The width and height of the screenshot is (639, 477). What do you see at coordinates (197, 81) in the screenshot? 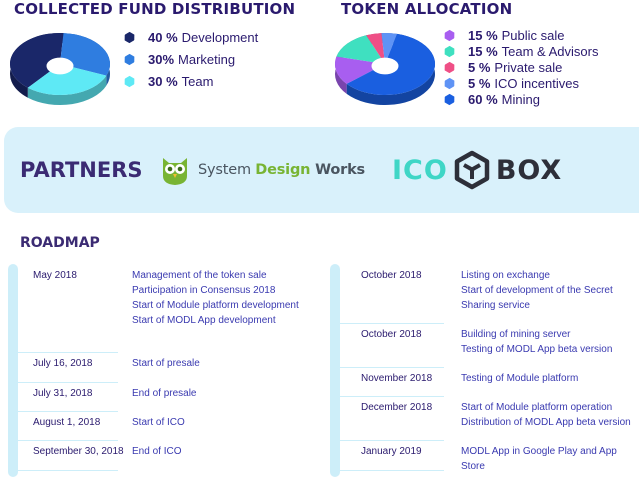
I see `legend-label: Team` at bounding box center [197, 81].